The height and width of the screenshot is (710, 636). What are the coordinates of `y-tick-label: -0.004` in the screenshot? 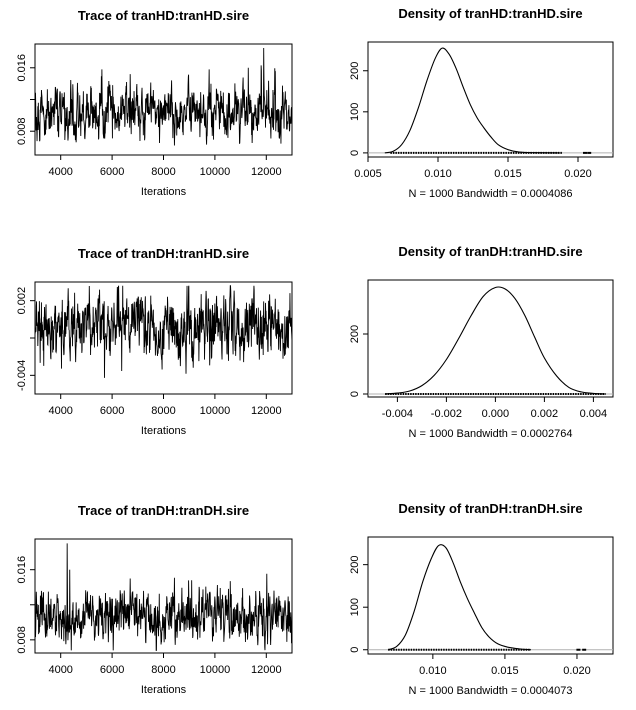 It's located at (22, 375).